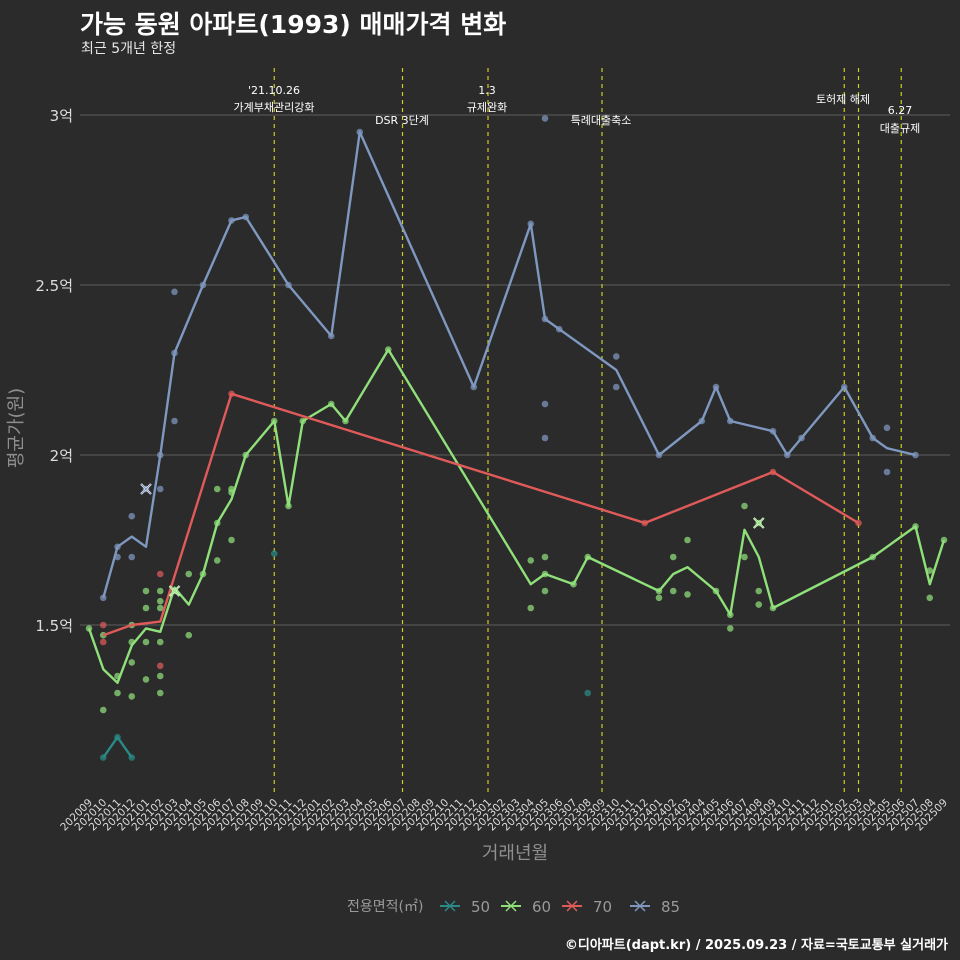  Describe the element at coordinates (16, 428) in the screenshot. I see `y-axis-title: 평균가(원)` at that location.